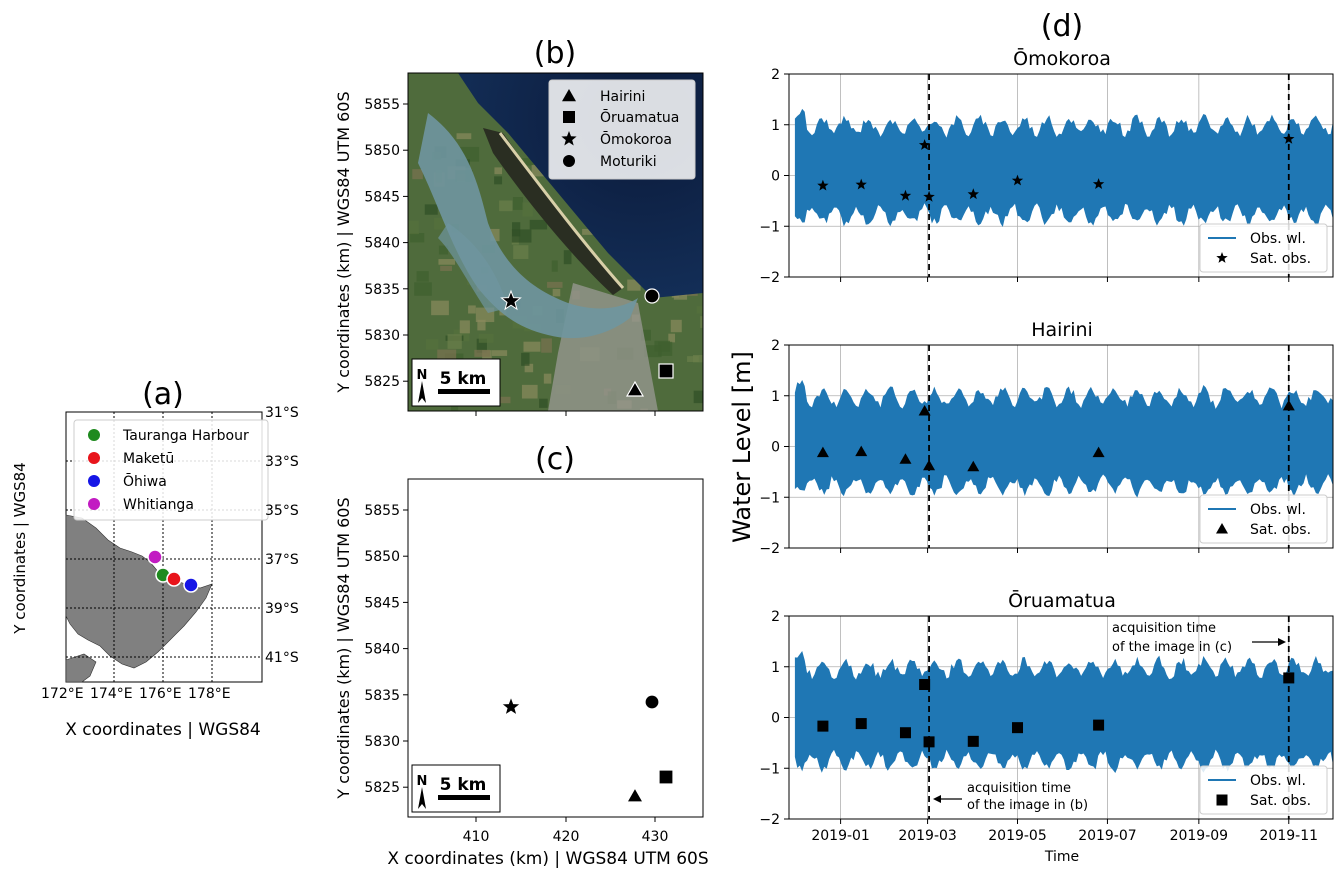 The width and height of the screenshot is (1343, 871). What do you see at coordinates (382, 557) in the screenshot?
I see `map-ytick-label: 5850` at bounding box center [382, 557].